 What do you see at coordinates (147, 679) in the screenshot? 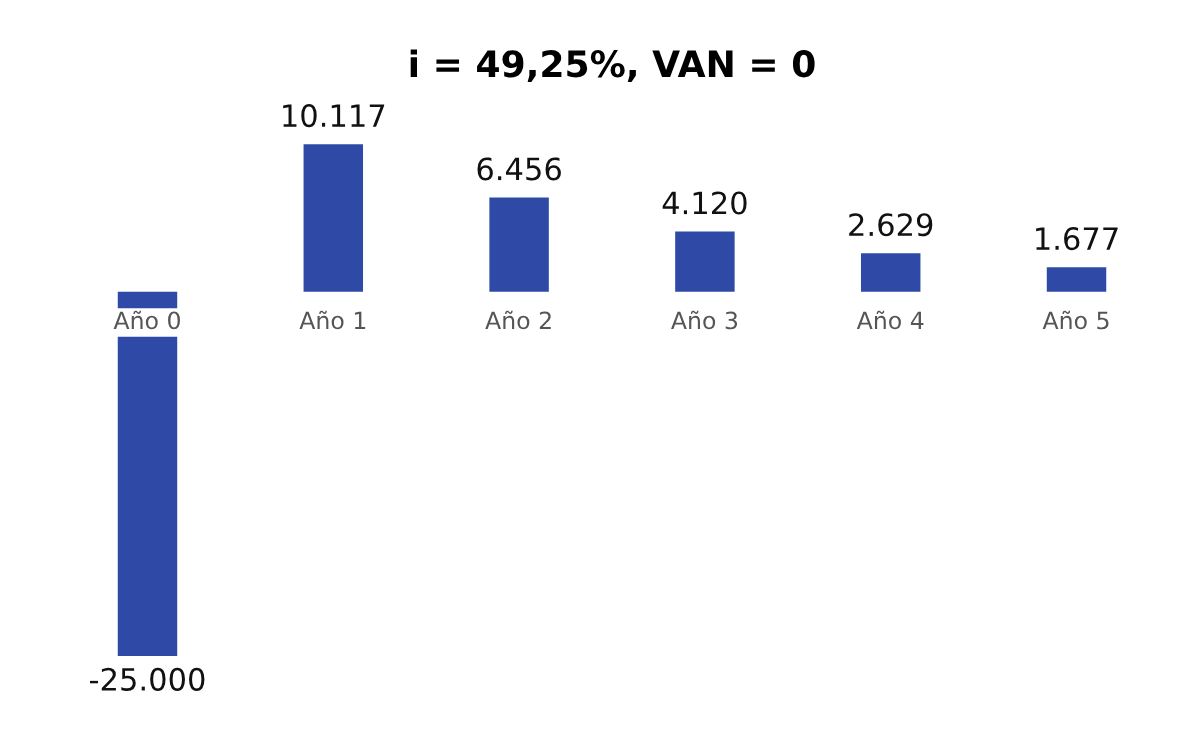
I see `data-label: -25.000` at bounding box center [147, 679].